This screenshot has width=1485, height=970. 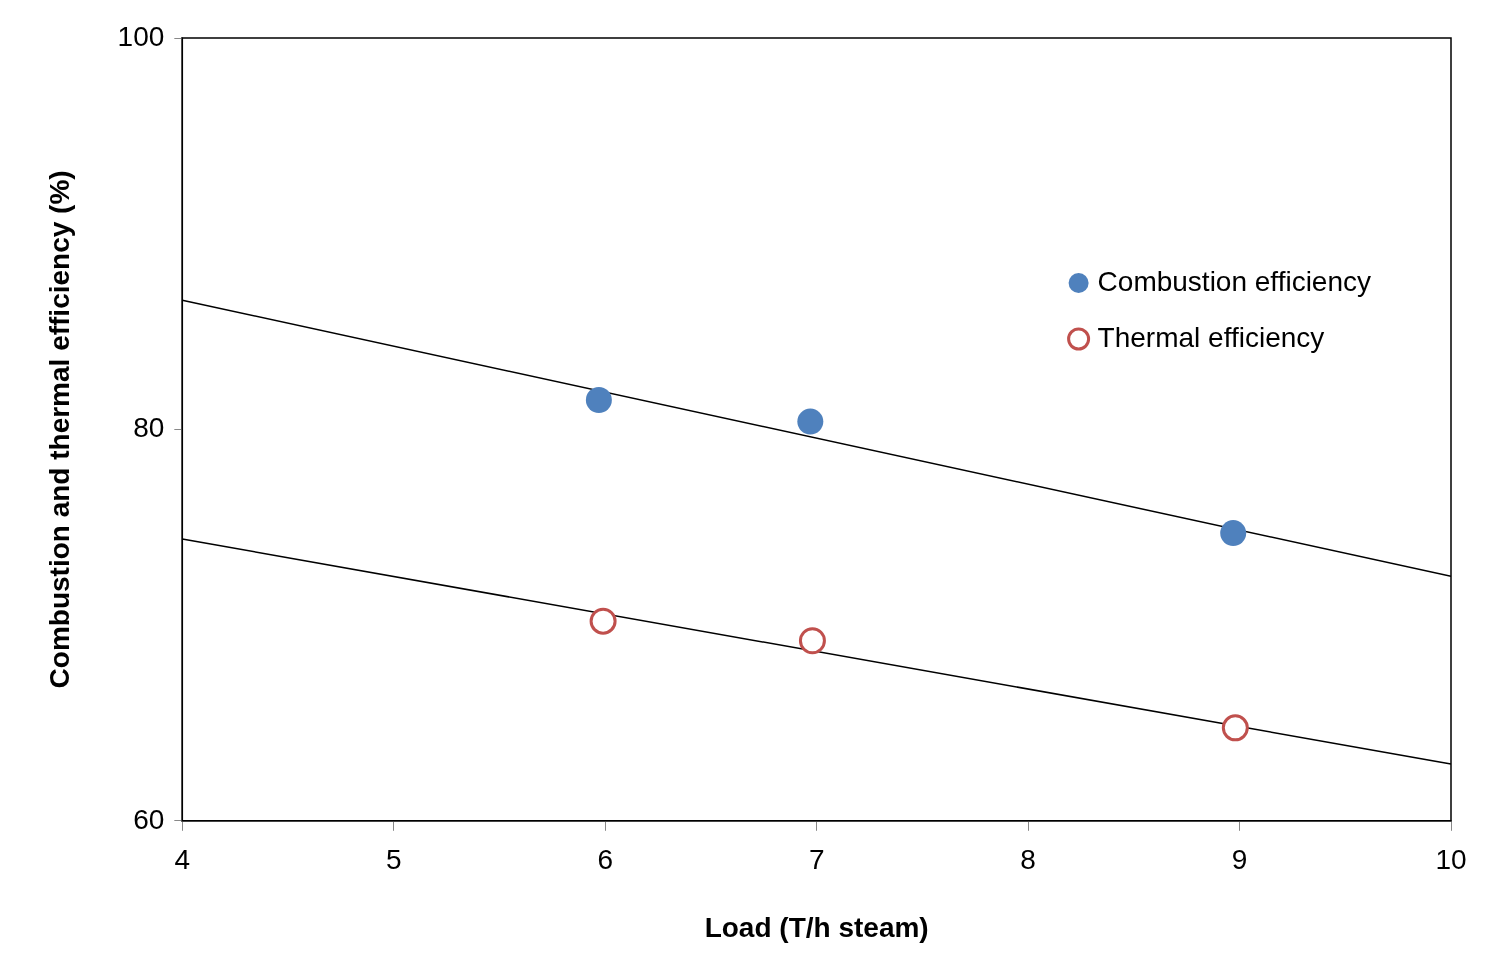 I want to click on x-axis-title: Load (T/h steam), so click(x=816, y=927).